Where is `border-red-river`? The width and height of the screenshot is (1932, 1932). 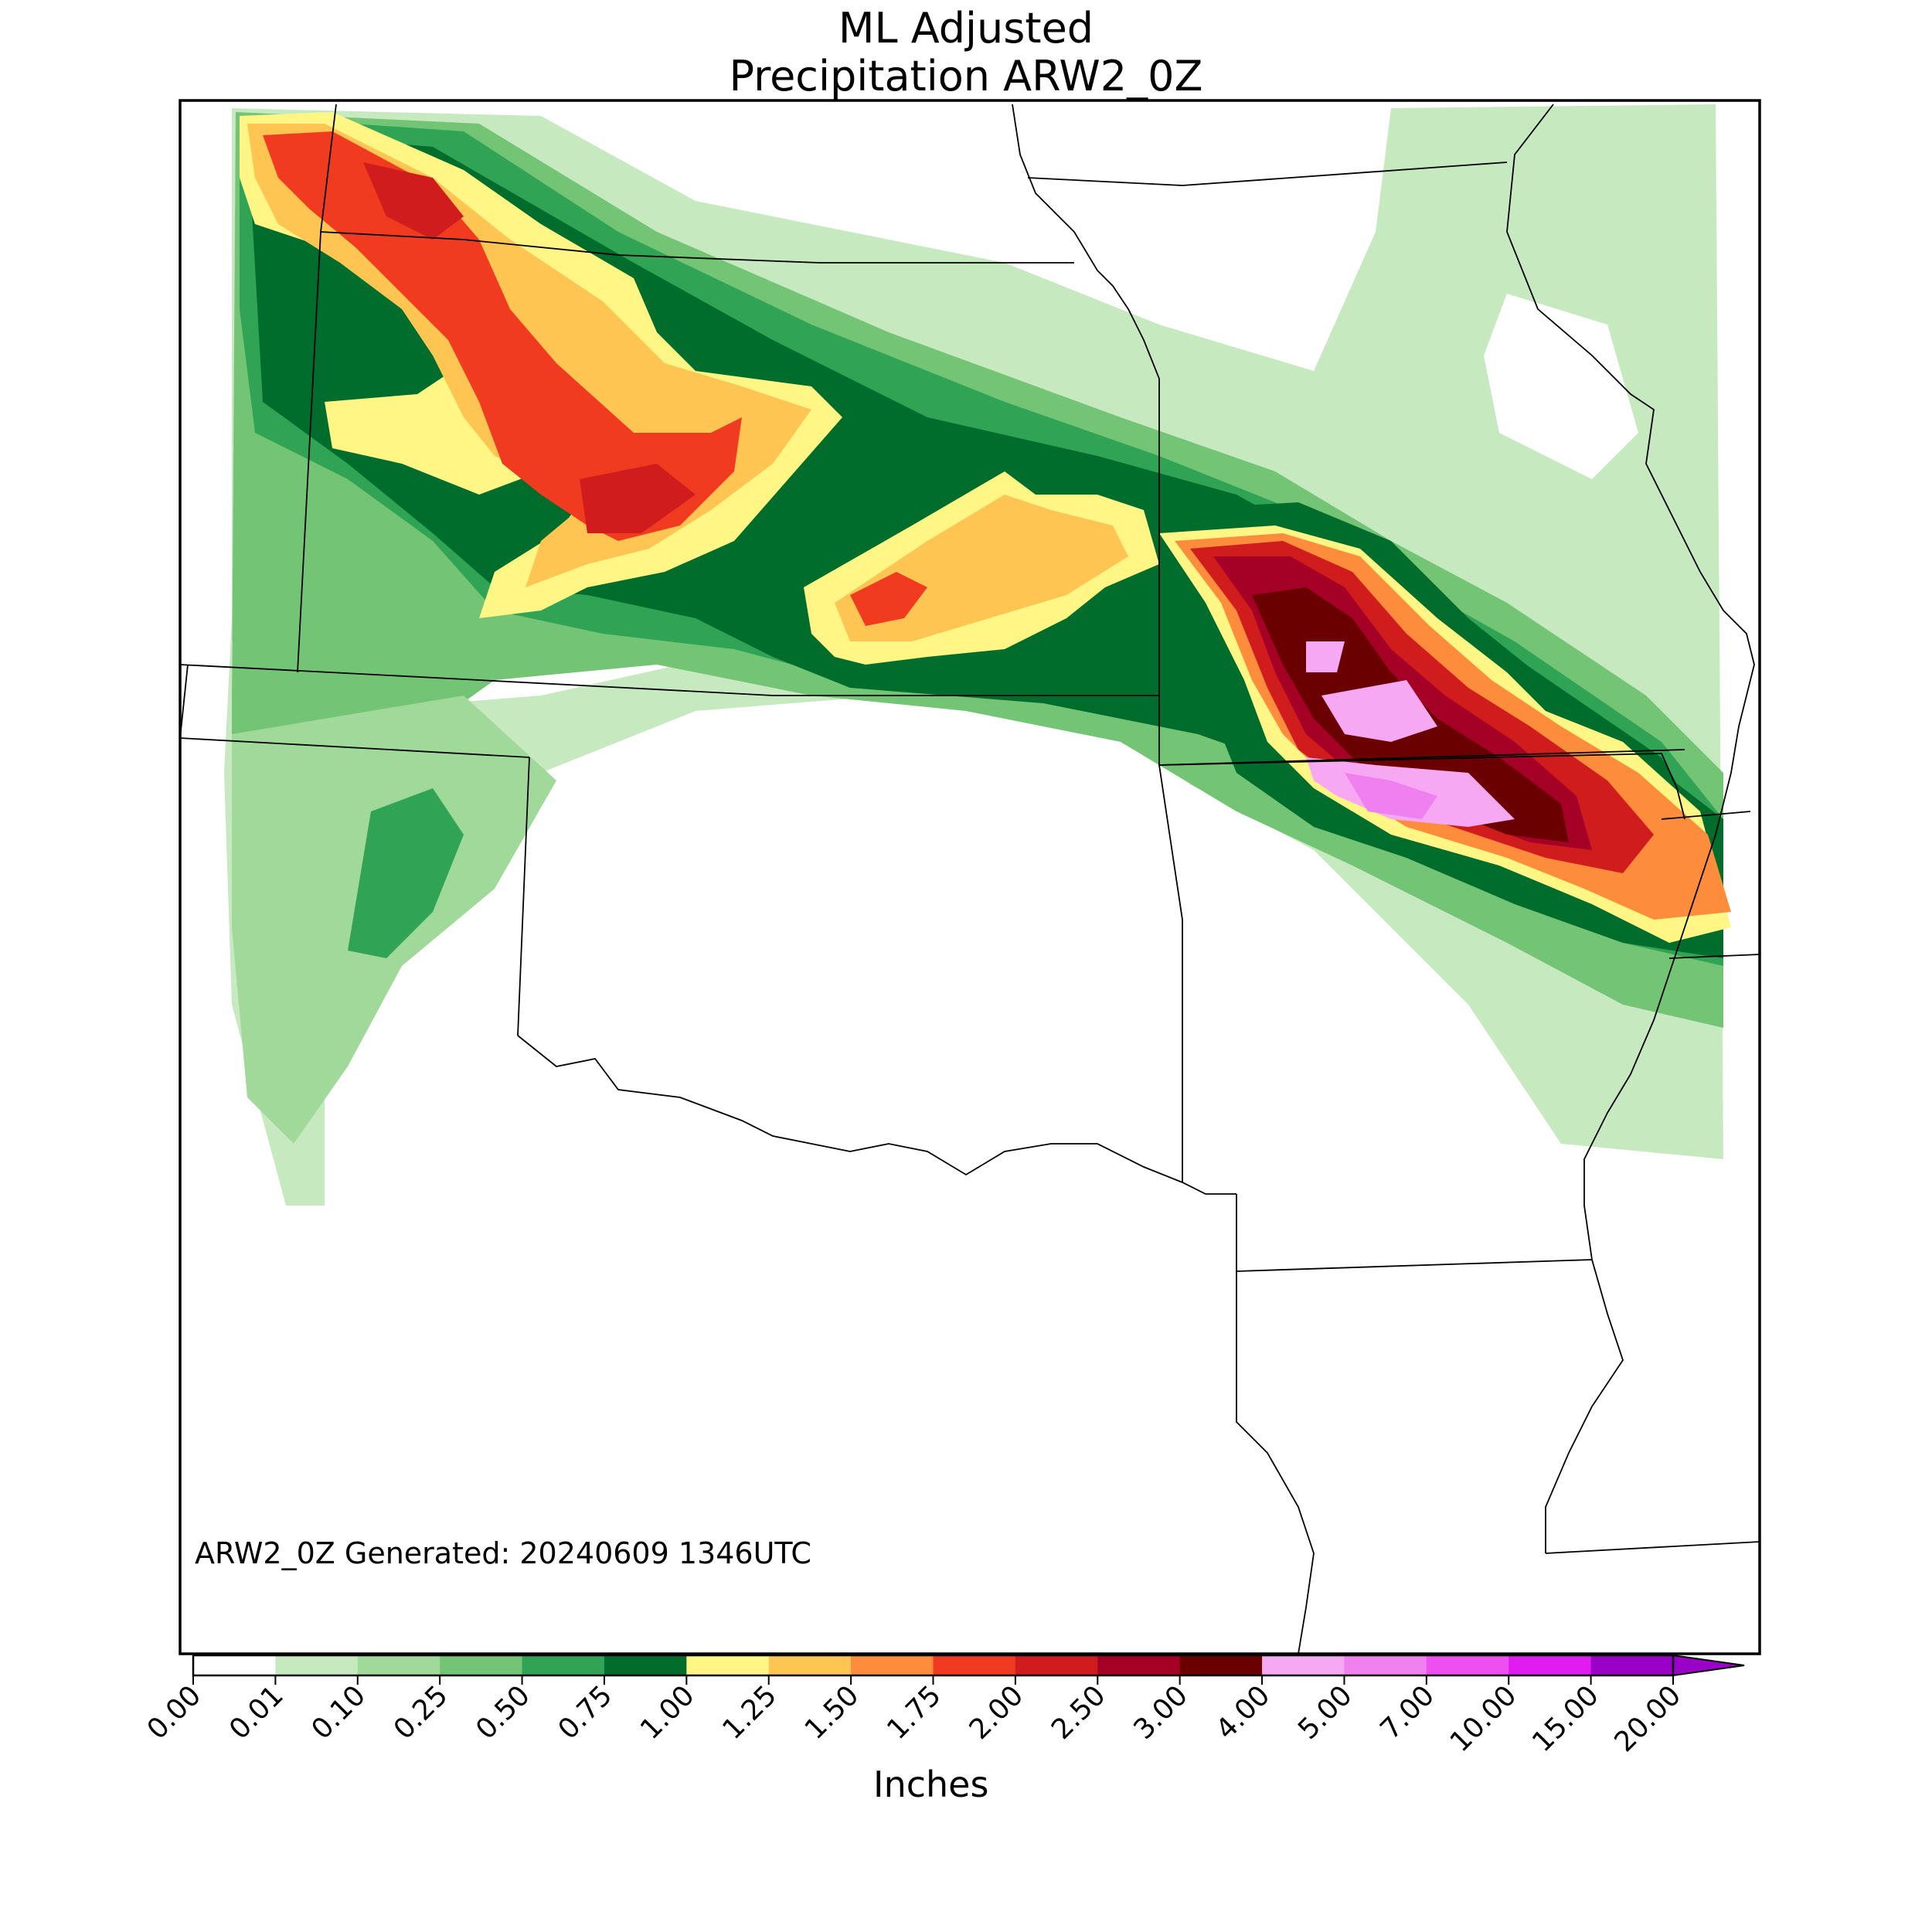
border-red-river is located at coordinates (877, 1115).